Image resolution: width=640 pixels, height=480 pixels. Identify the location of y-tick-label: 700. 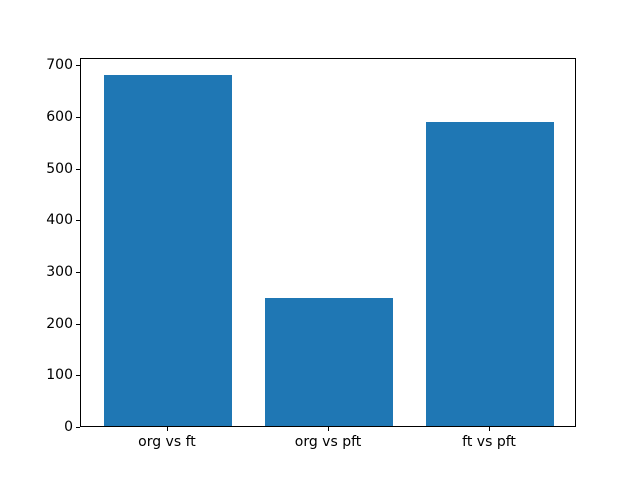
(59, 65).